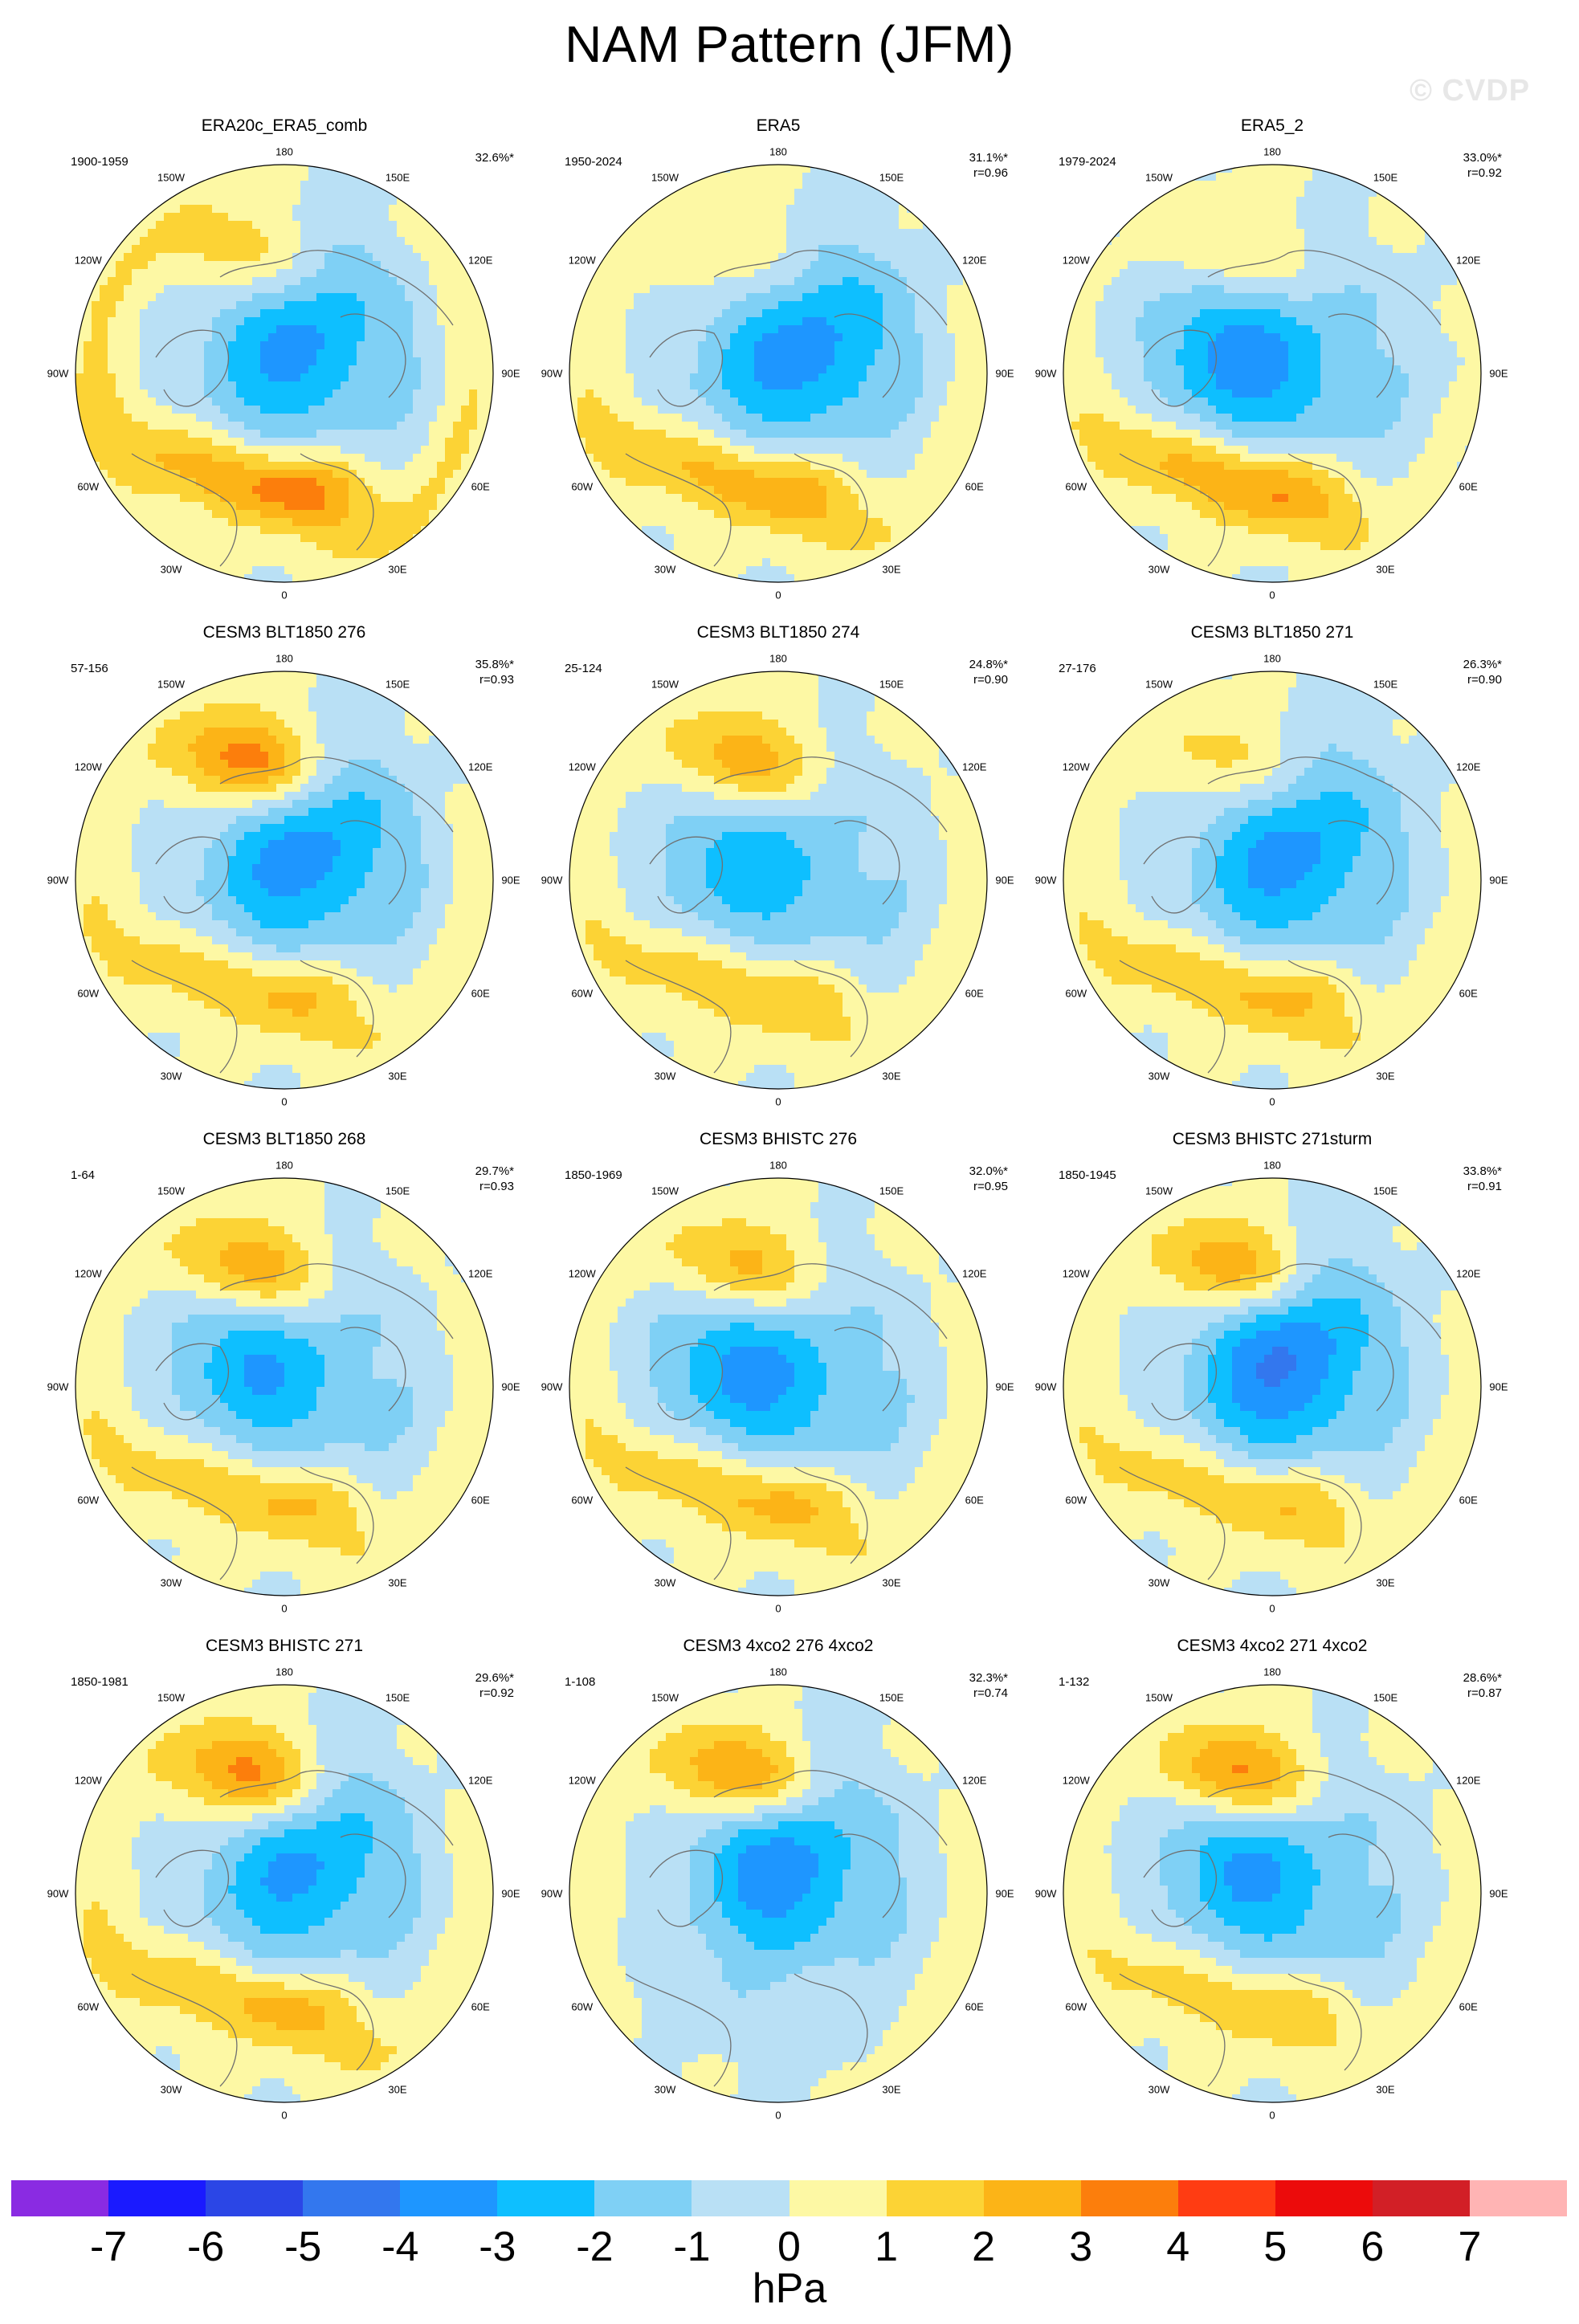  Describe the element at coordinates (691, 2247) in the screenshot. I see `colorbar-tick-label: -1` at that location.